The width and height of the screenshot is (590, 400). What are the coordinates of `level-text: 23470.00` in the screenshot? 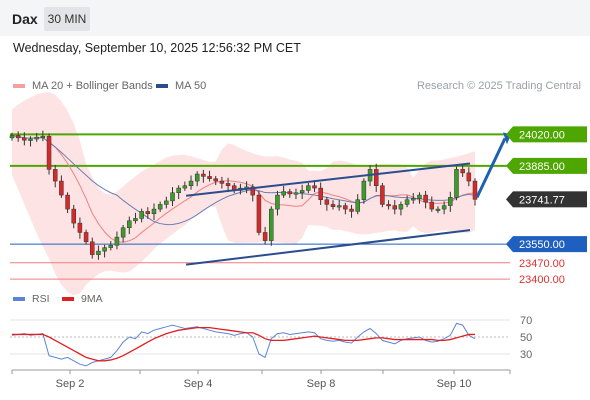 It's located at (542, 264).